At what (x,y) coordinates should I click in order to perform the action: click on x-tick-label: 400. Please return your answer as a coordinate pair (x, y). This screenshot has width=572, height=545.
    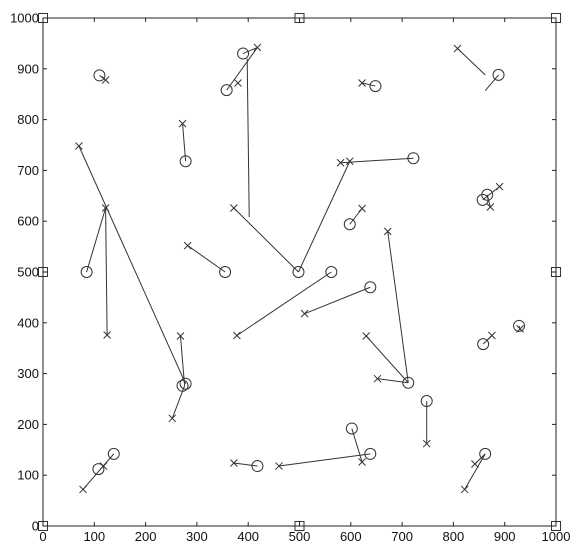
    Looking at the image, I should click on (248, 536).